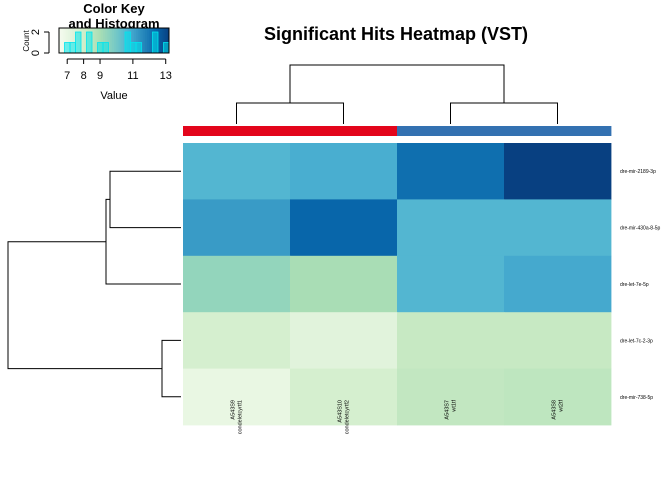 The width and height of the screenshot is (672, 480). I want to click on color-key-histogram, so click(117, 42).